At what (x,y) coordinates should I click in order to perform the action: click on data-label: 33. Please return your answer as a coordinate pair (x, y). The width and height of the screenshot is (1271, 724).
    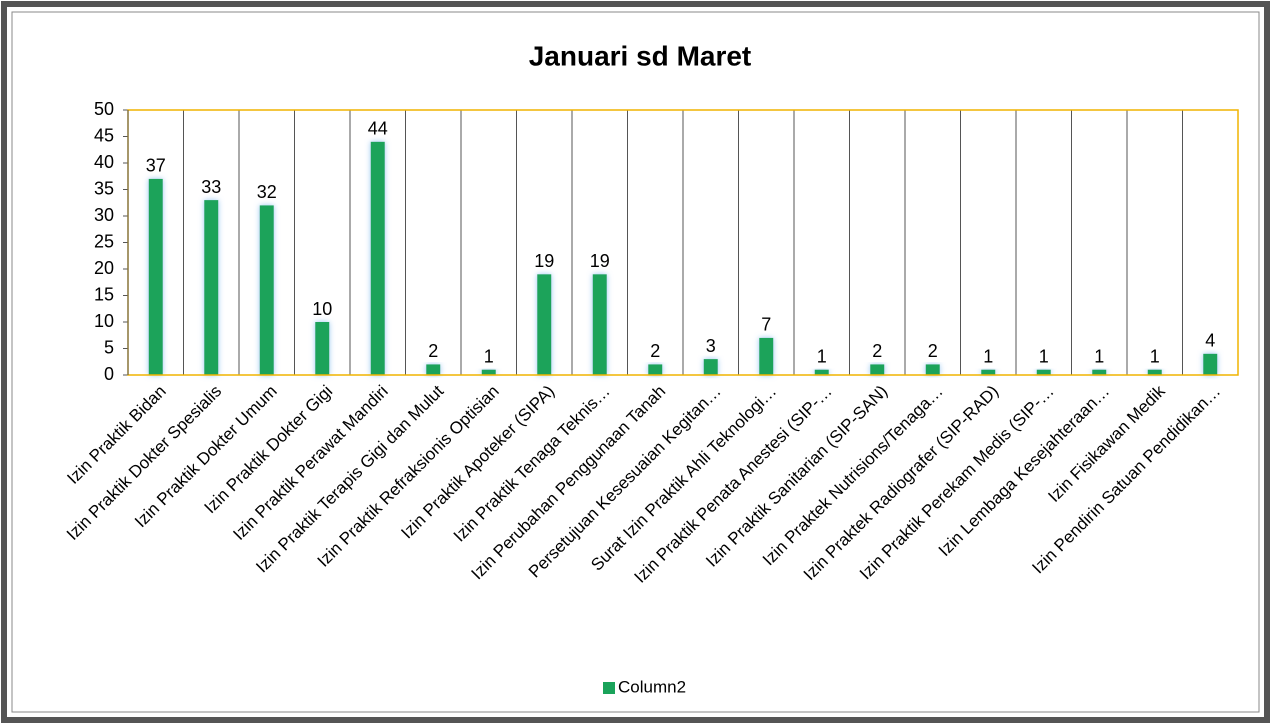
    Looking at the image, I should click on (211, 187).